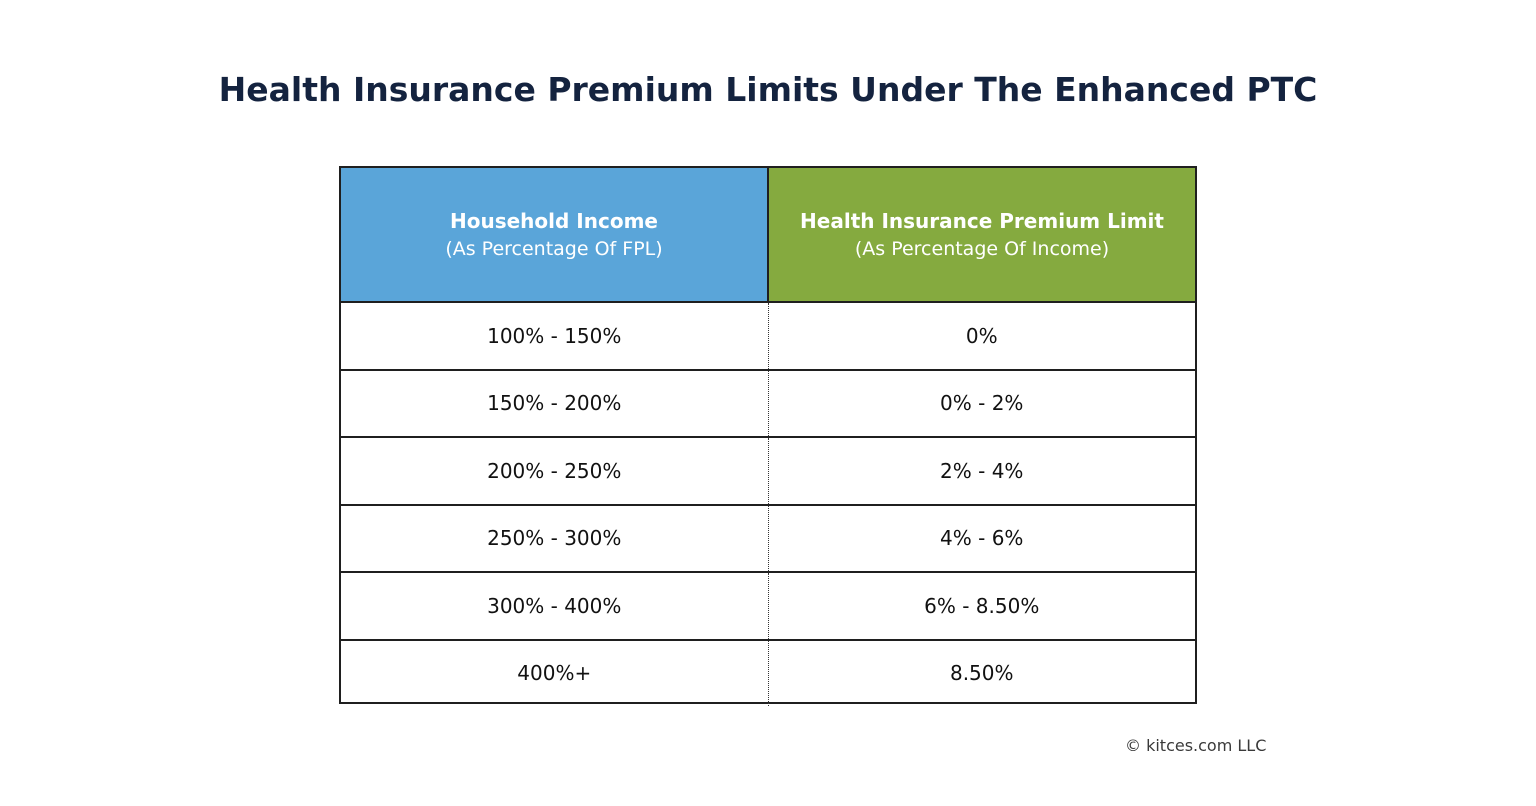 This screenshot has height=806, width=1536. Describe the element at coordinates (982, 605) in the screenshot. I see `table-cell-premium-limit: 6% - 8.50%` at that location.